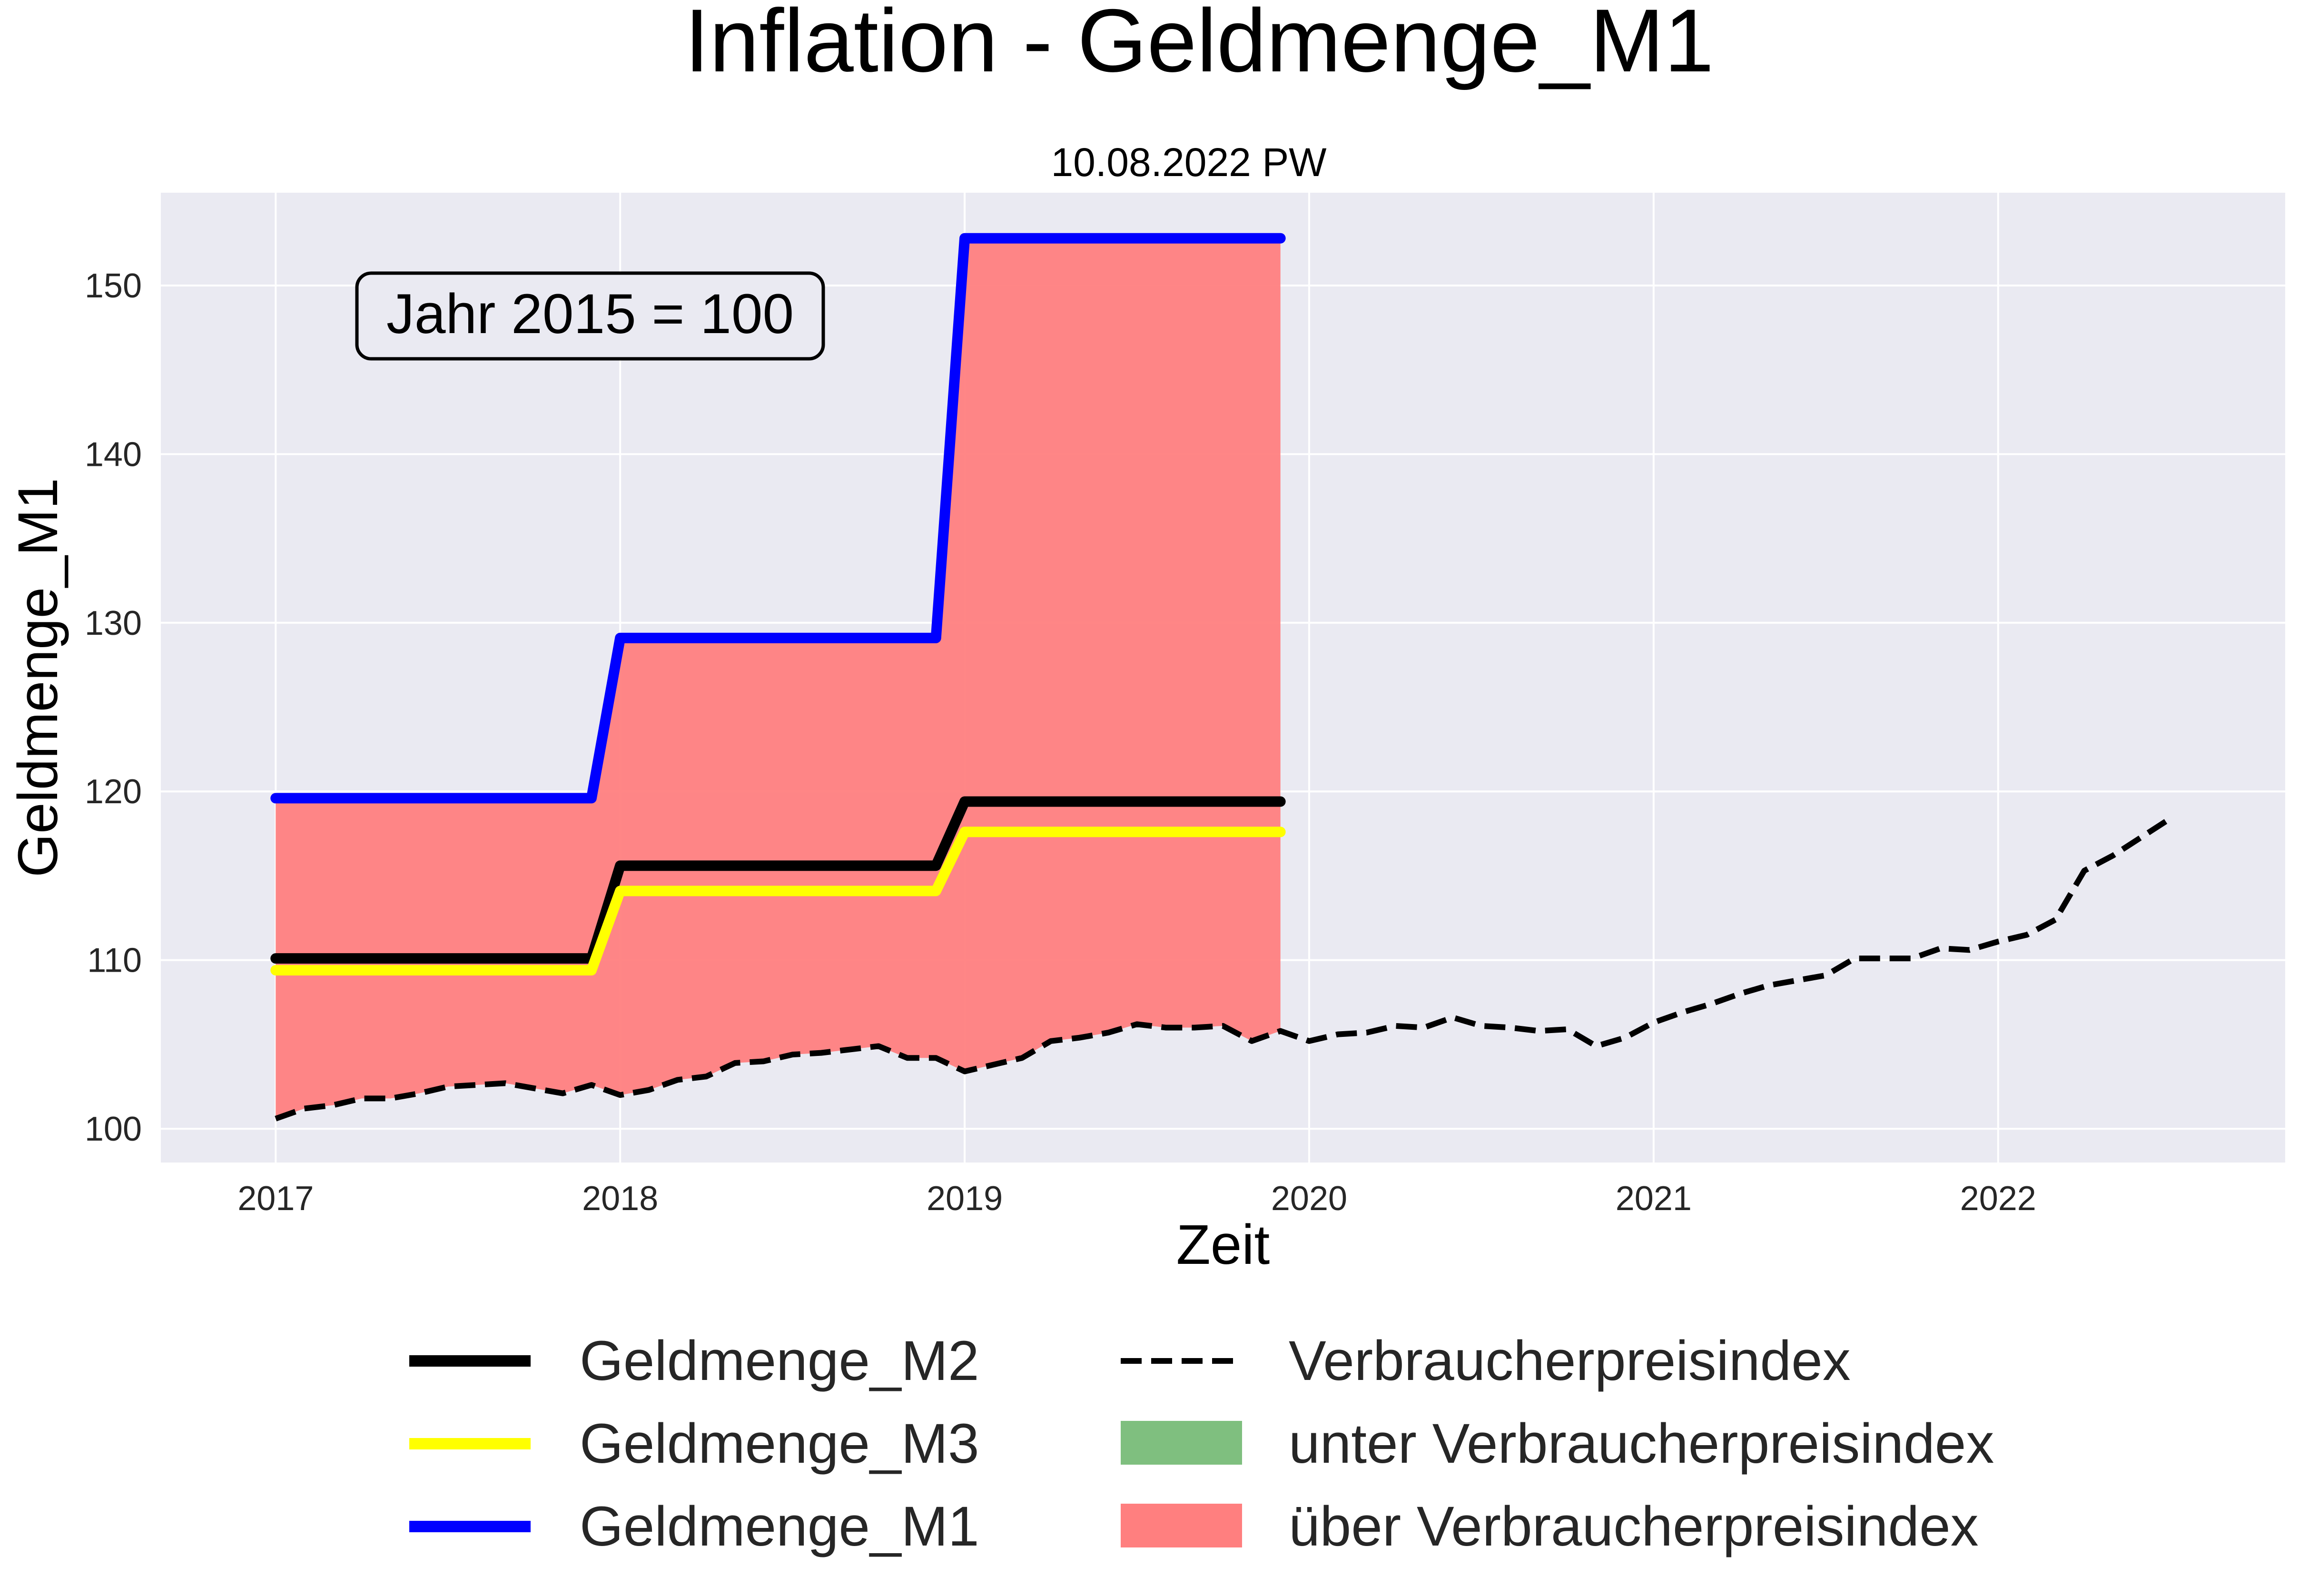 The height and width of the screenshot is (1596, 2299). Describe the element at coordinates (779, 1361) in the screenshot. I see `legend-label-m2: Geldmenge_M2` at that location.